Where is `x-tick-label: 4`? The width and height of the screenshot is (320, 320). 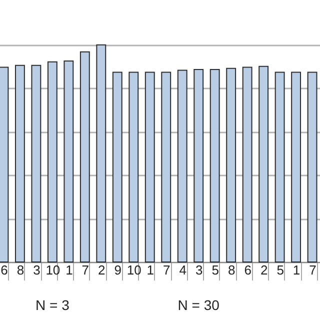
x-tick-label: 4 is located at coordinates (182, 270).